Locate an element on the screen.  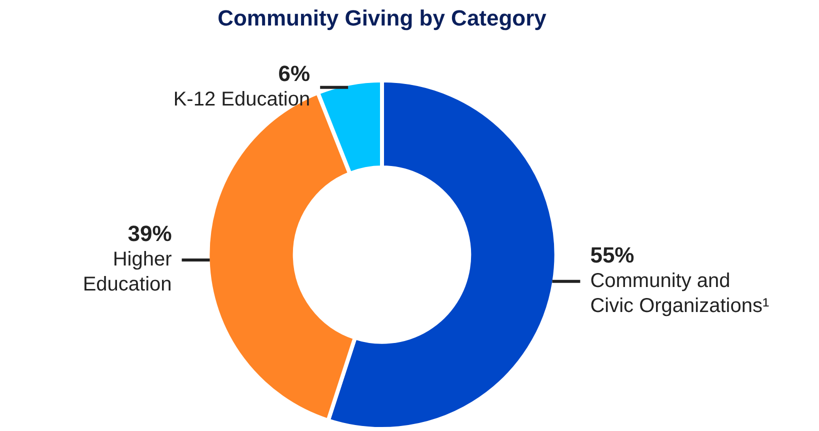
chart-title: Community Giving by Category is located at coordinates (383, 17).